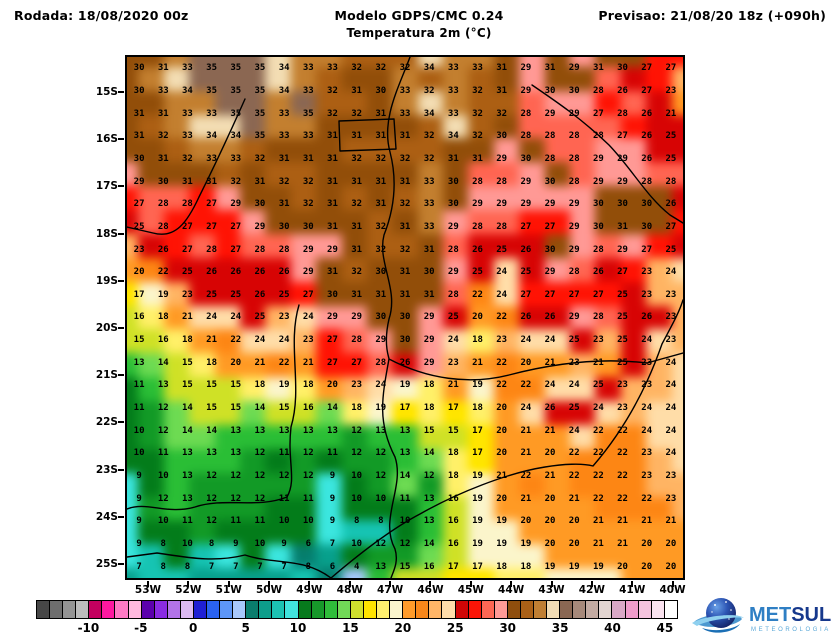 This screenshot has height=641, width=838. What do you see at coordinates (308, 544) in the screenshot?
I see `temp-grid-value: 6` at bounding box center [308, 544].